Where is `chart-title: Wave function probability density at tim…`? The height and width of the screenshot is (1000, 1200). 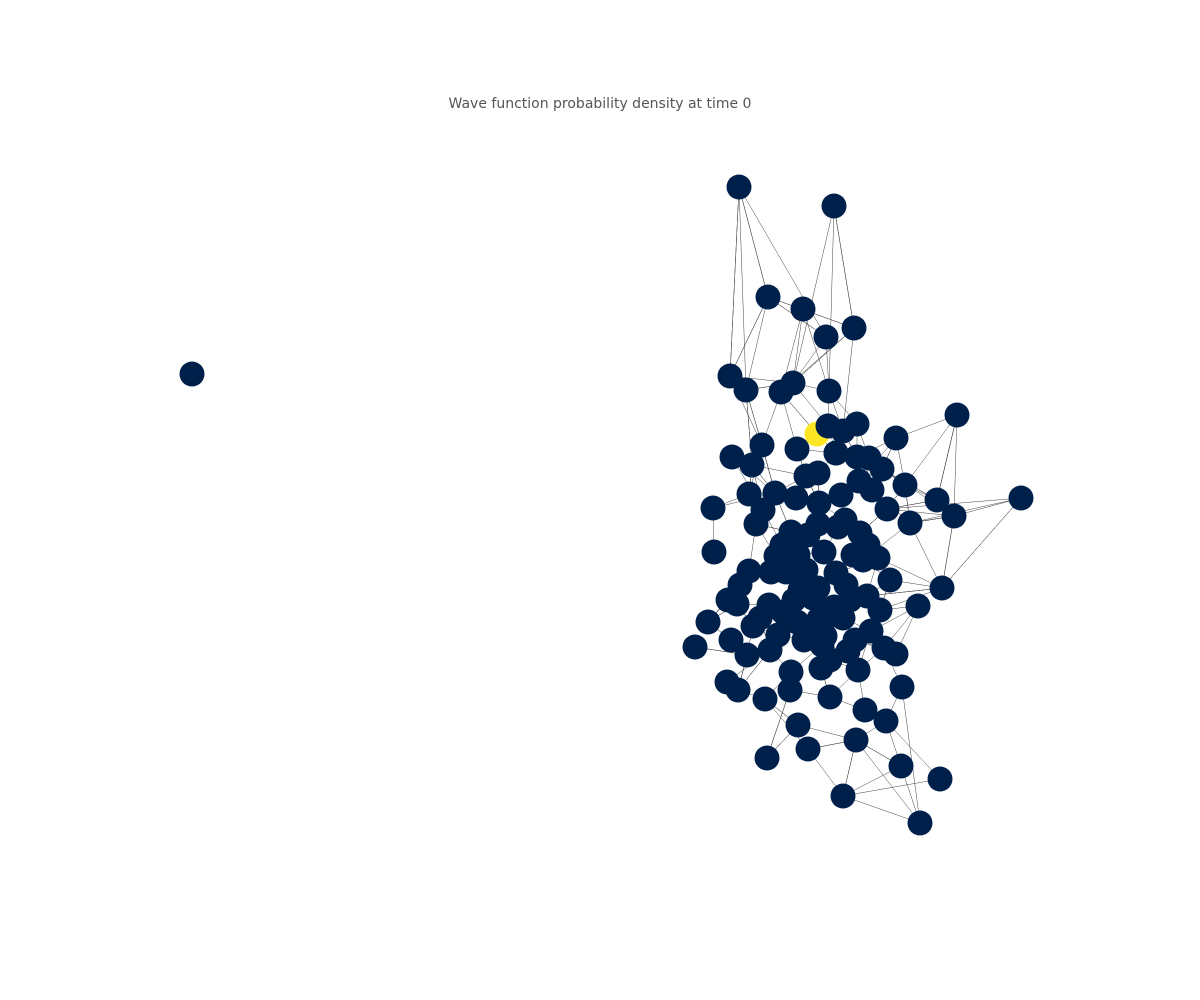 chart-title: Wave function probability density at tim… is located at coordinates (600, 104).